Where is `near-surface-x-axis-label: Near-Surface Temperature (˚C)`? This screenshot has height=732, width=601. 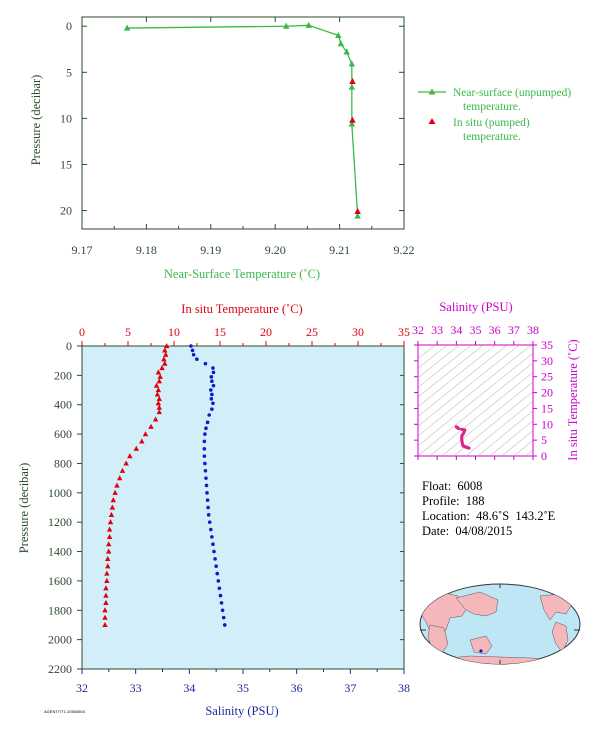
near-surface-x-axis-label: Near-Surface Temperature (˚C) is located at coordinates (242, 274).